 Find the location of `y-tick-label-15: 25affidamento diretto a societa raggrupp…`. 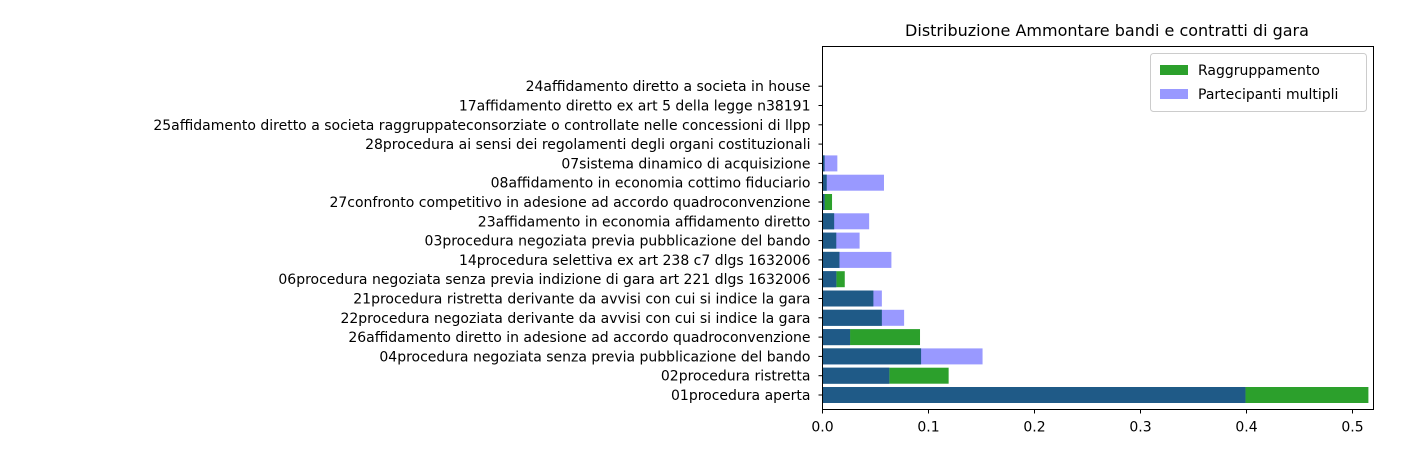

y-tick-label-15: 25affidamento diretto a societa raggrupp… is located at coordinates (481, 126).